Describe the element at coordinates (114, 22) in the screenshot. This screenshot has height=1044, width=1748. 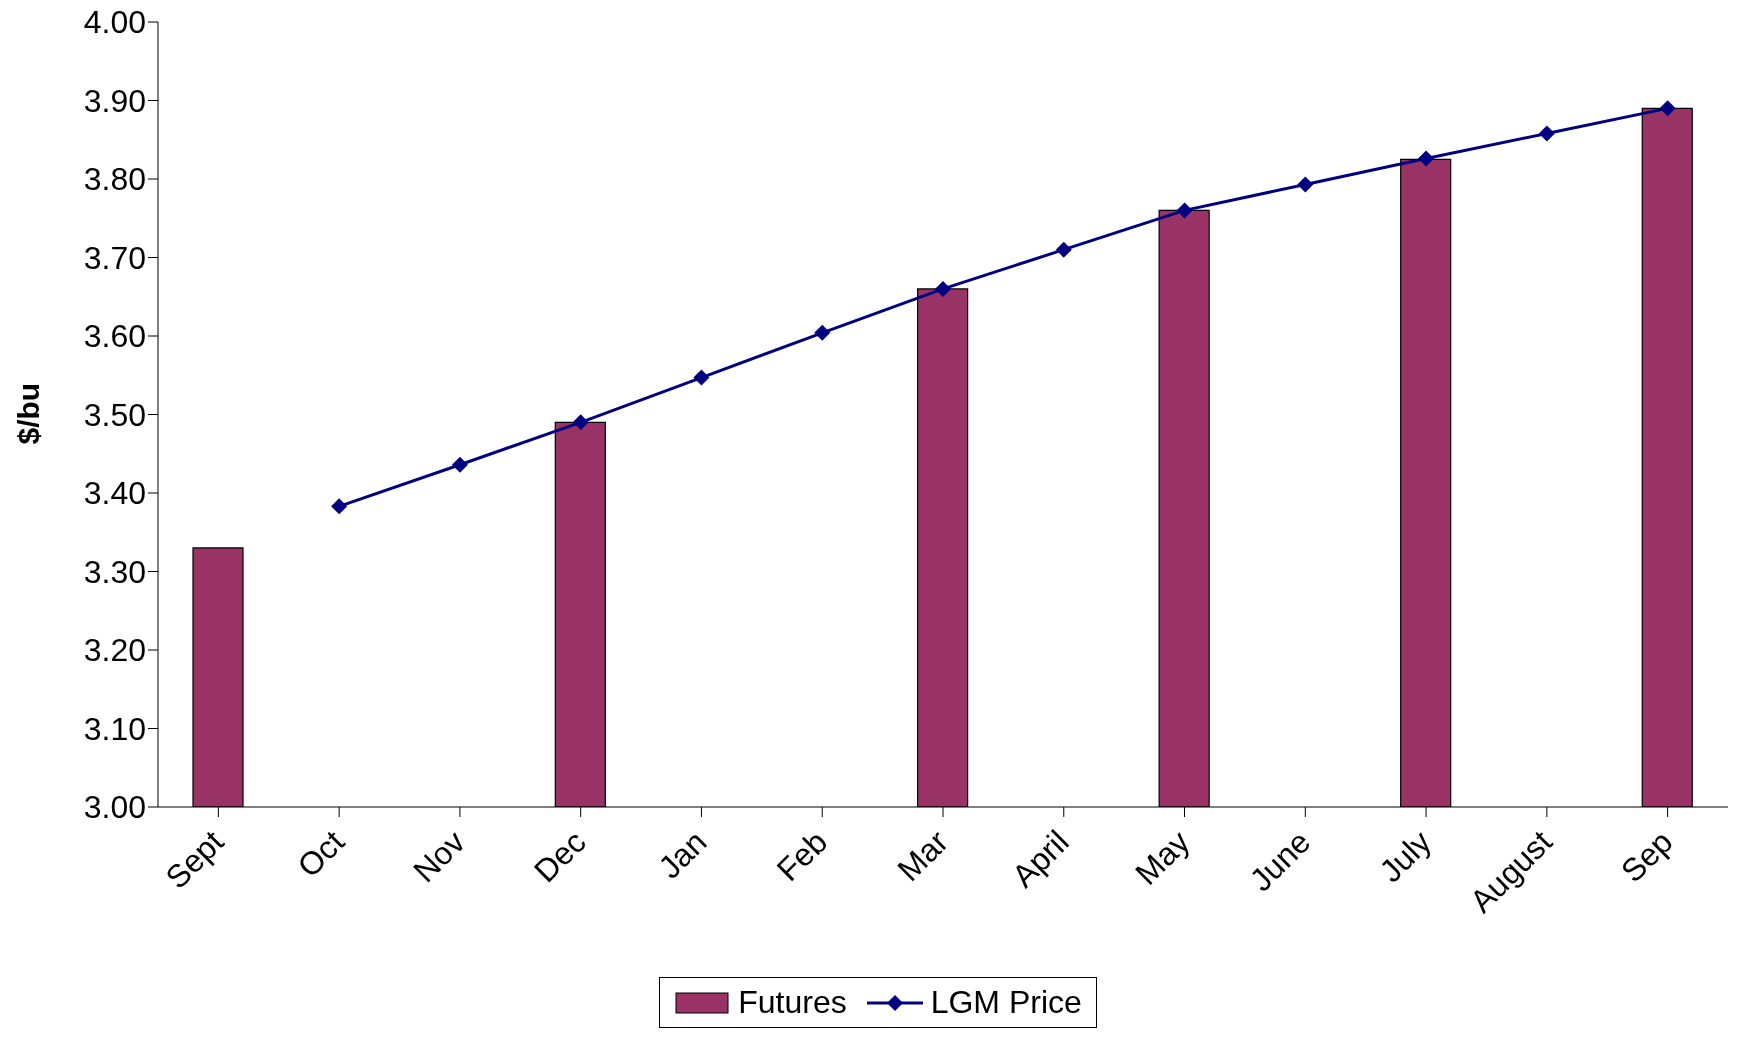
I see `y-tick-label: 4.00` at that location.